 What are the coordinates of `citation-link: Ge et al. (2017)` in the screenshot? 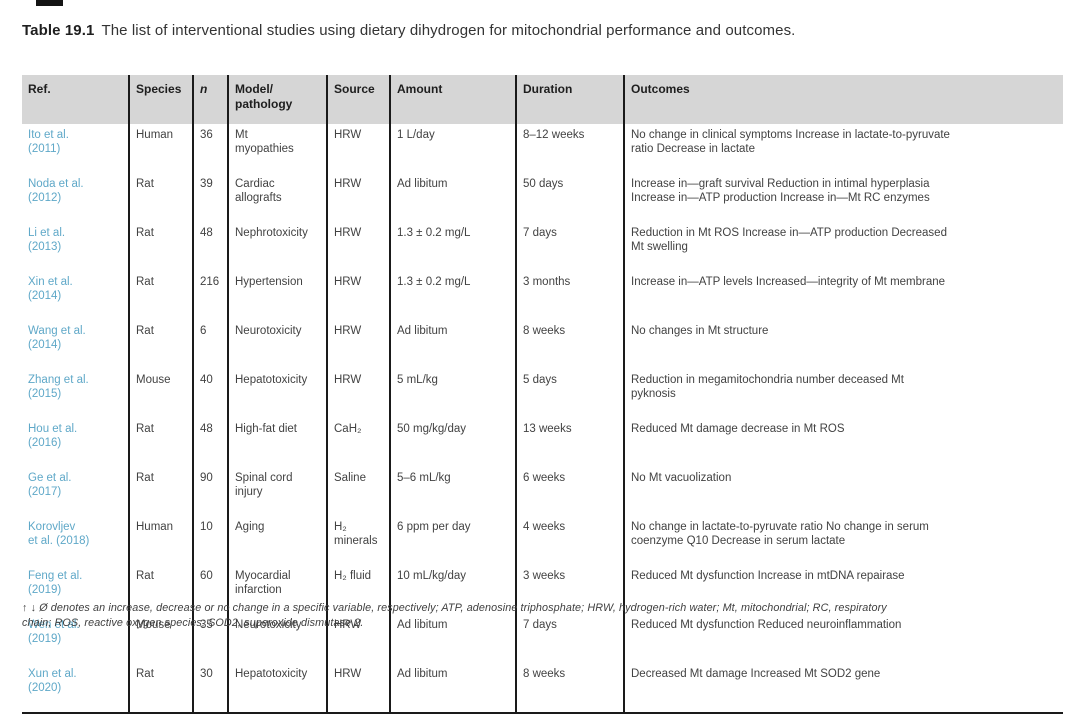 It's located at (50, 485).